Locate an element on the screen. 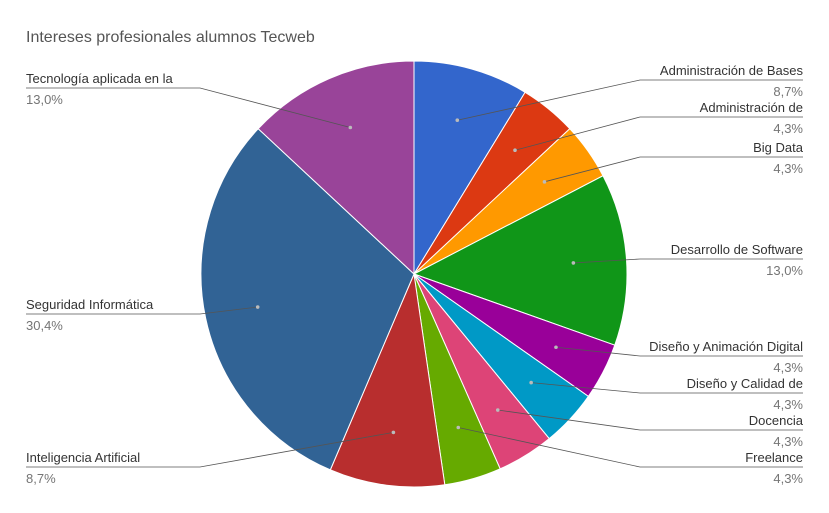  leader-line-inteligencia-artificial is located at coordinates (210, 450).